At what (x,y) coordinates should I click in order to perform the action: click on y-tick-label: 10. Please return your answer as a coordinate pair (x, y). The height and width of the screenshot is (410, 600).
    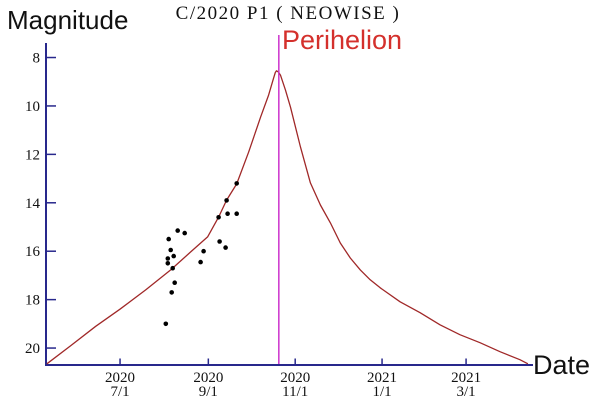
    Looking at the image, I should click on (32, 107).